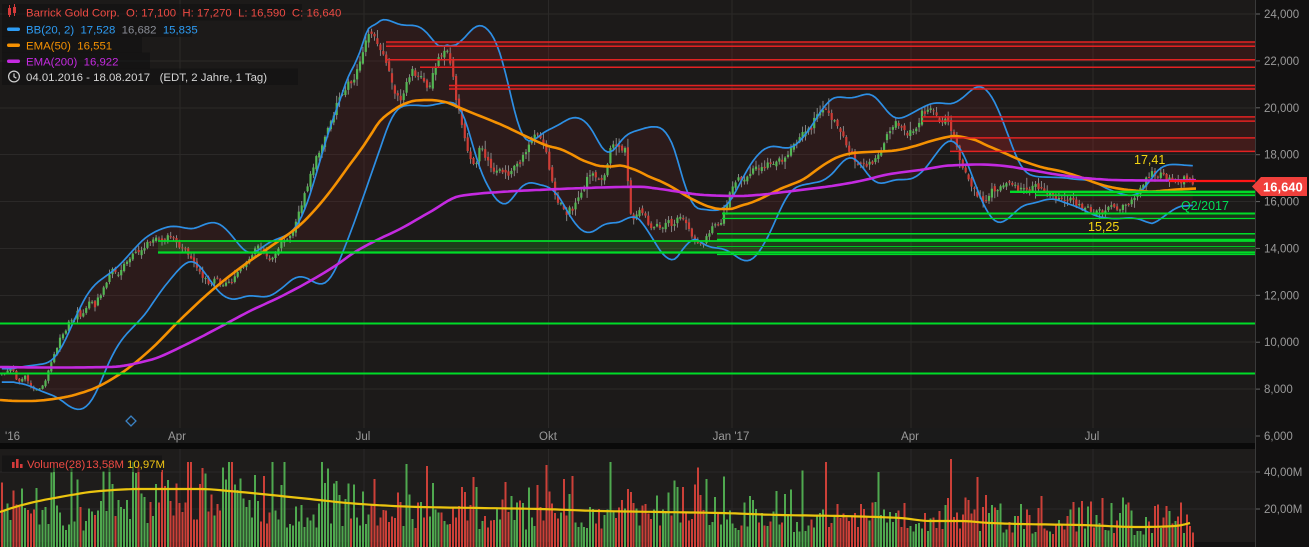 The height and width of the screenshot is (547, 1309). Describe the element at coordinates (1278, 437) in the screenshot. I see `svg-text: 6,000` at that location.